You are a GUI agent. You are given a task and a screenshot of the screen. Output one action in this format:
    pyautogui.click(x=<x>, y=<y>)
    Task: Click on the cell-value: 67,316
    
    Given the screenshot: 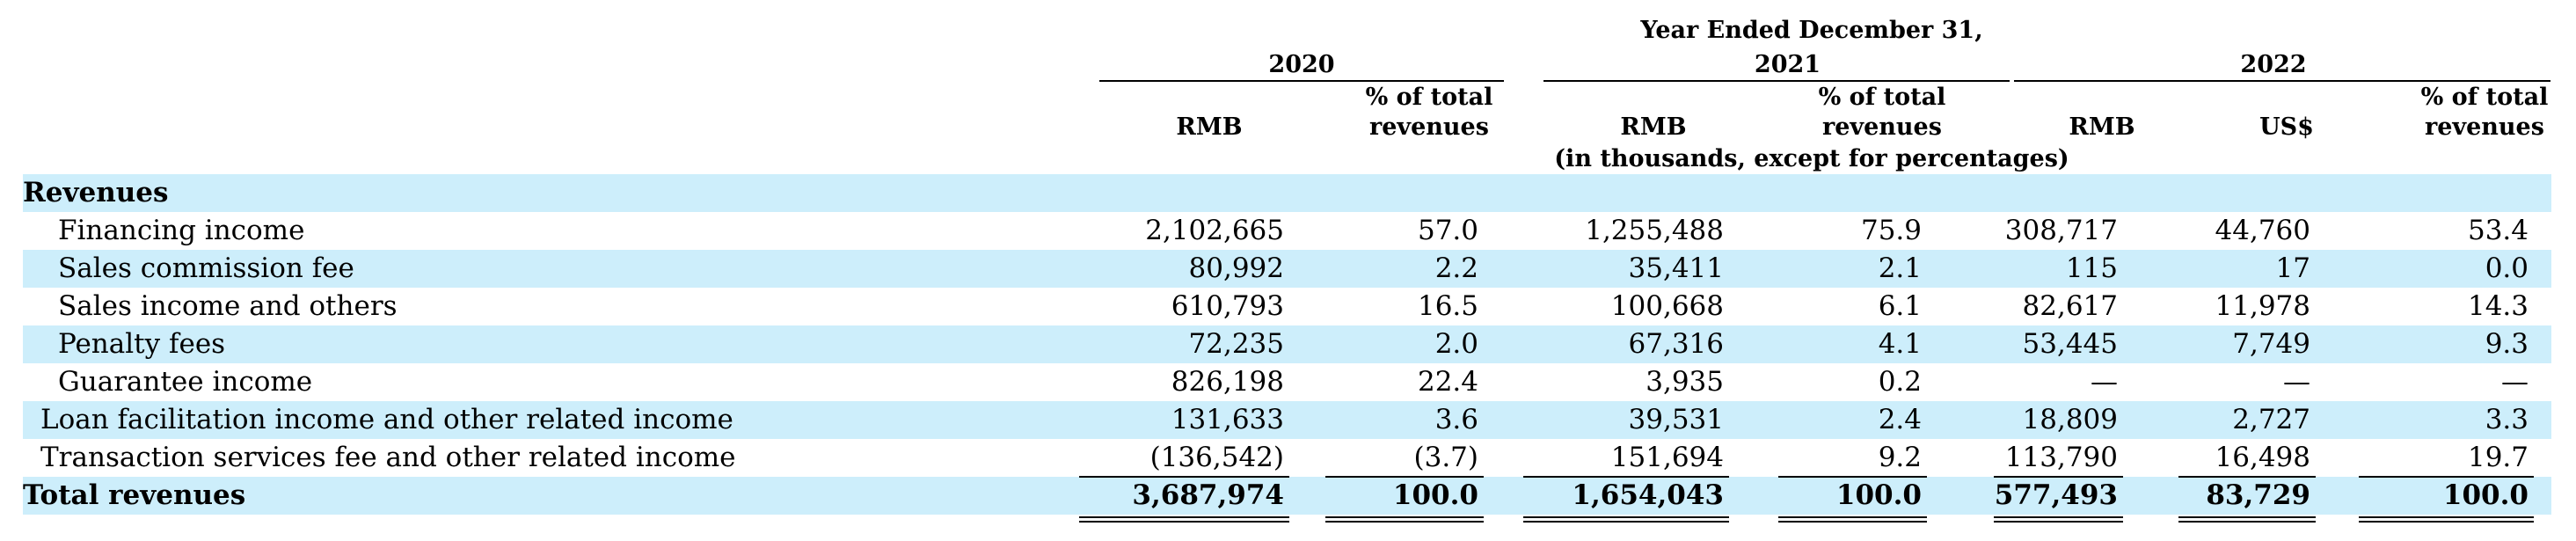 What is the action you would take?
    pyautogui.click(x=1676, y=344)
    